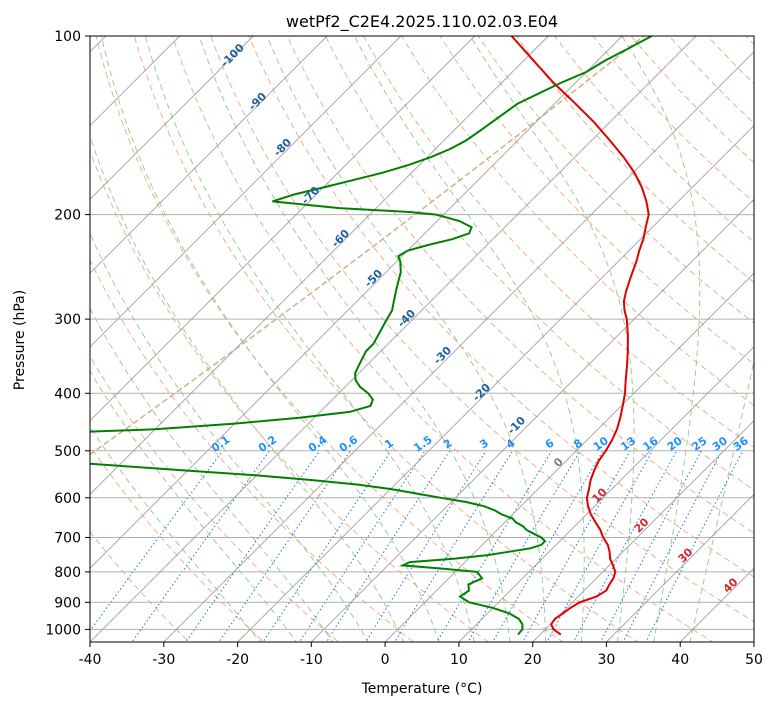 The height and width of the screenshot is (708, 775). What do you see at coordinates (67, 452) in the screenshot?
I see `y-tick-label: 500` at bounding box center [67, 452].